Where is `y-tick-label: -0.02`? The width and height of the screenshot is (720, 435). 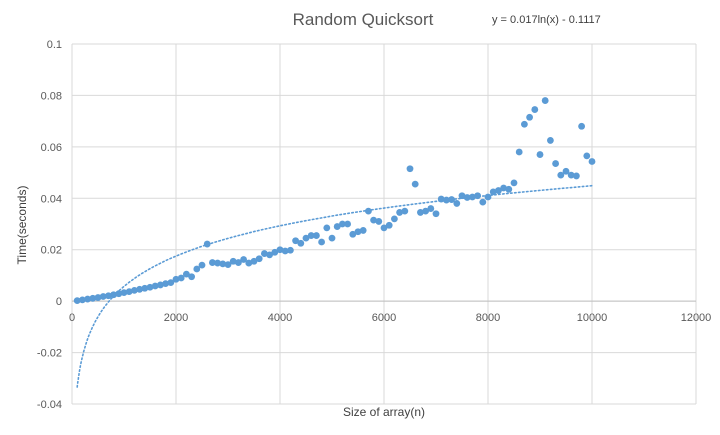
y-tick-label: -0.02 is located at coordinates (49, 354).